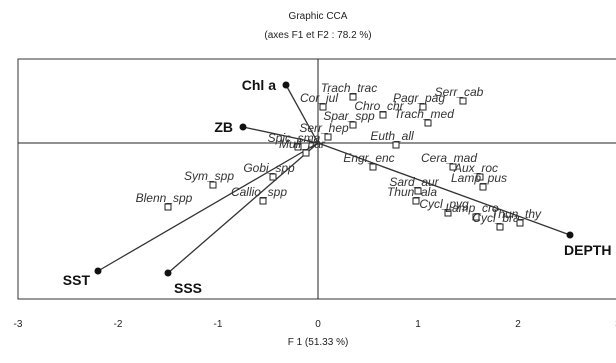  I want to click on species-label-callio-spp: Callio_spp, so click(259, 192).